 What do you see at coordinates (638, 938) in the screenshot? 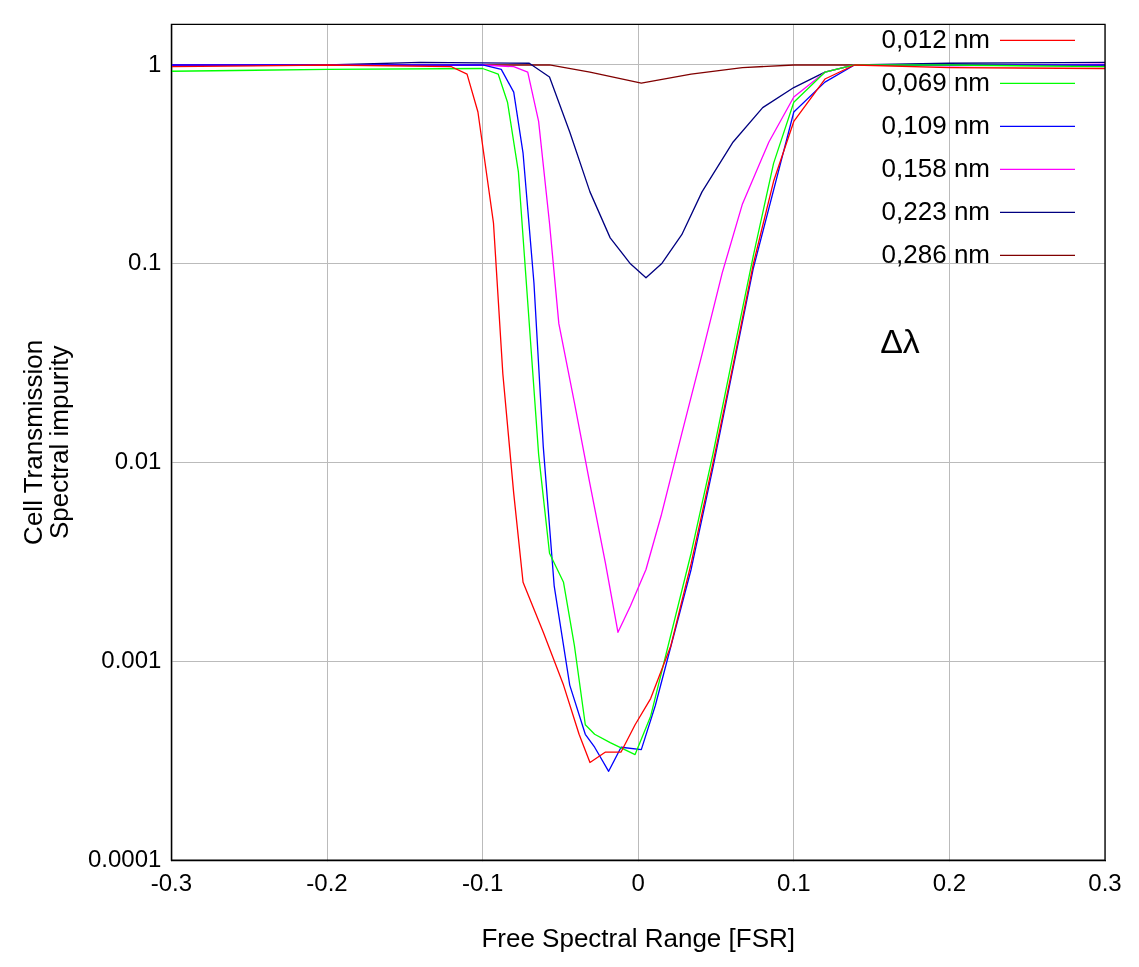
I see `x-axis-title: Free Spectral Range [FSR]` at bounding box center [638, 938].